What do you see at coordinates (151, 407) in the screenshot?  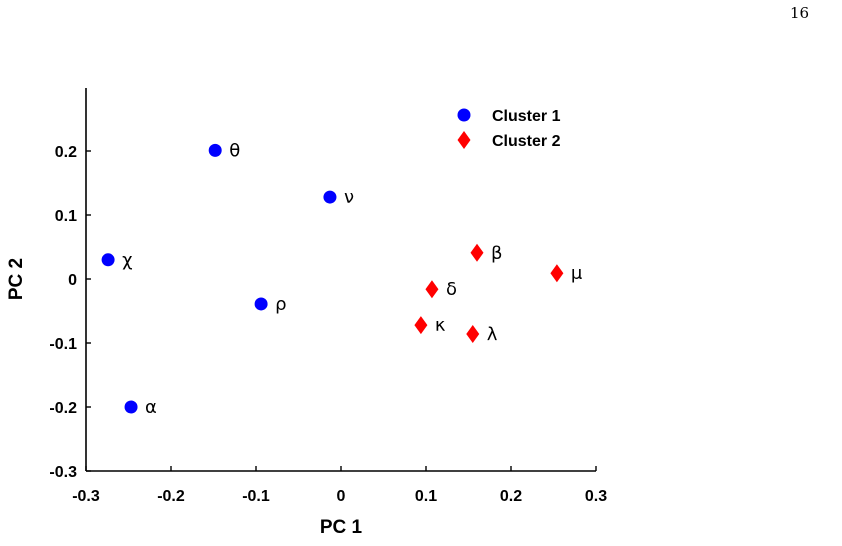 I see `point-label: α` at bounding box center [151, 407].